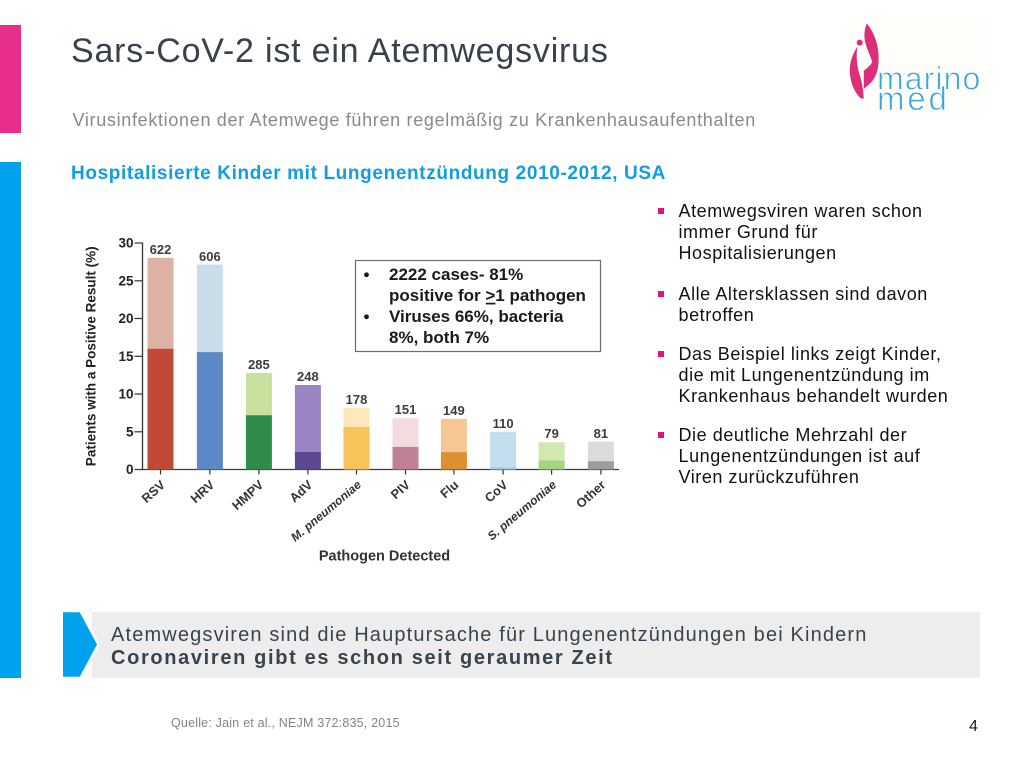  I want to click on svg-text: 2222 cases- 81%, so click(456, 274).